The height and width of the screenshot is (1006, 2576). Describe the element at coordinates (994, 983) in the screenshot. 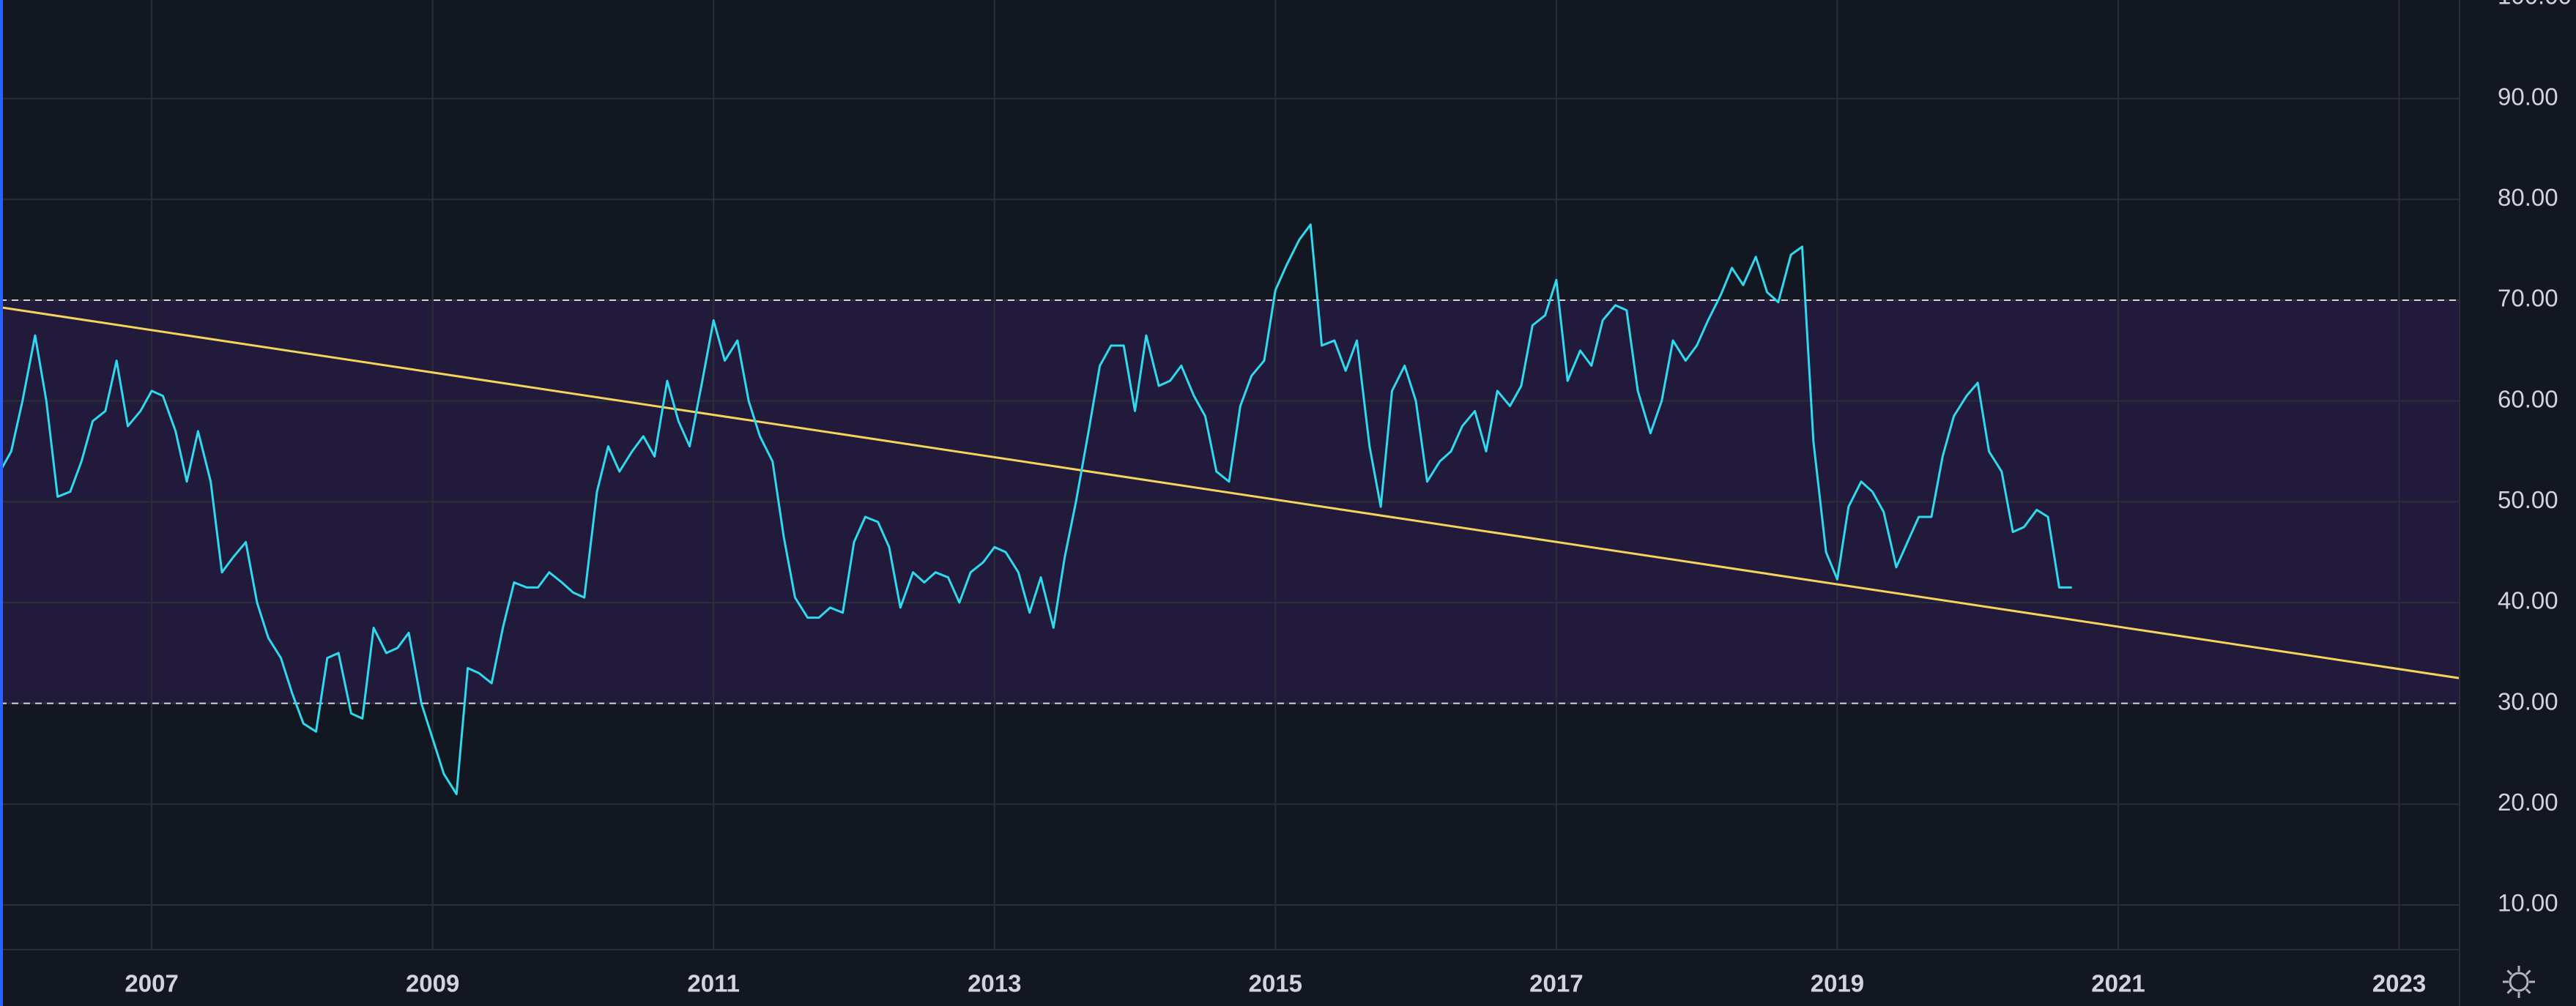

I see `x-tick-label: 2013` at that location.